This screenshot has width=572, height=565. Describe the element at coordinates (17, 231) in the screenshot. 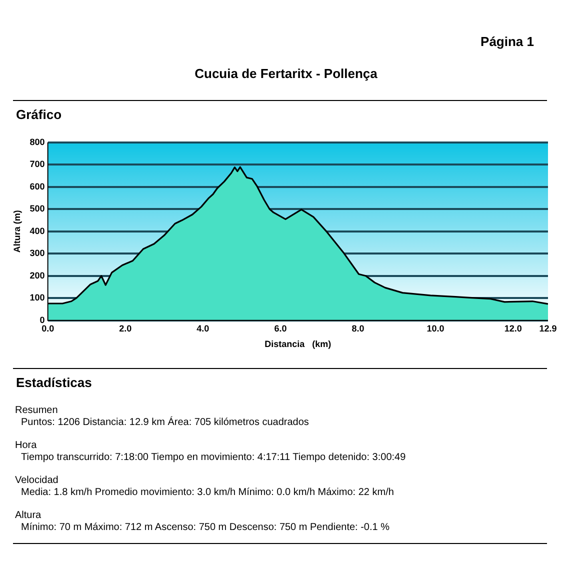

I see `y-axis-title: Altura (m)` at that location.